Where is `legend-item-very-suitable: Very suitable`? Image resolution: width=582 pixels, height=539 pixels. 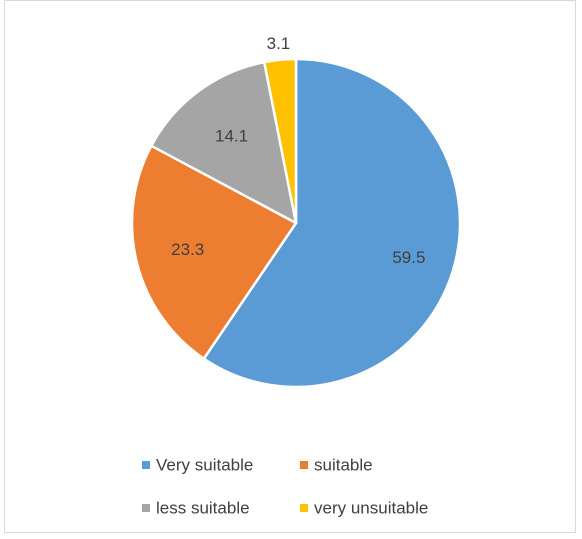
legend-item-very-suitable: Very suitable is located at coordinates (197, 465).